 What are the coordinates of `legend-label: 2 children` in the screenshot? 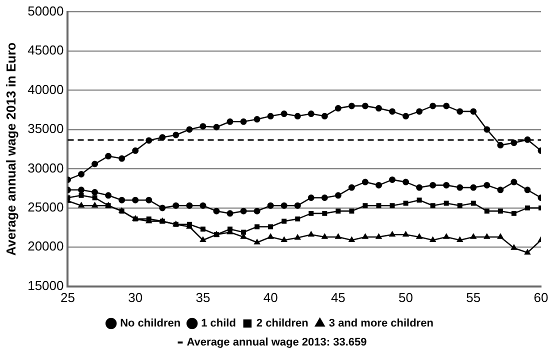 It's located at (282, 324).